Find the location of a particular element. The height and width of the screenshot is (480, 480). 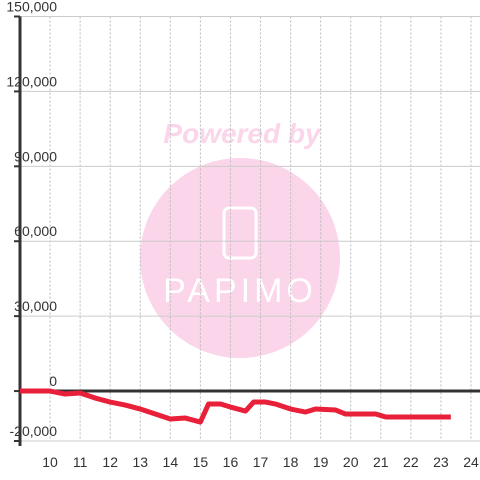

x-tick-label: 20 is located at coordinates (351, 462).